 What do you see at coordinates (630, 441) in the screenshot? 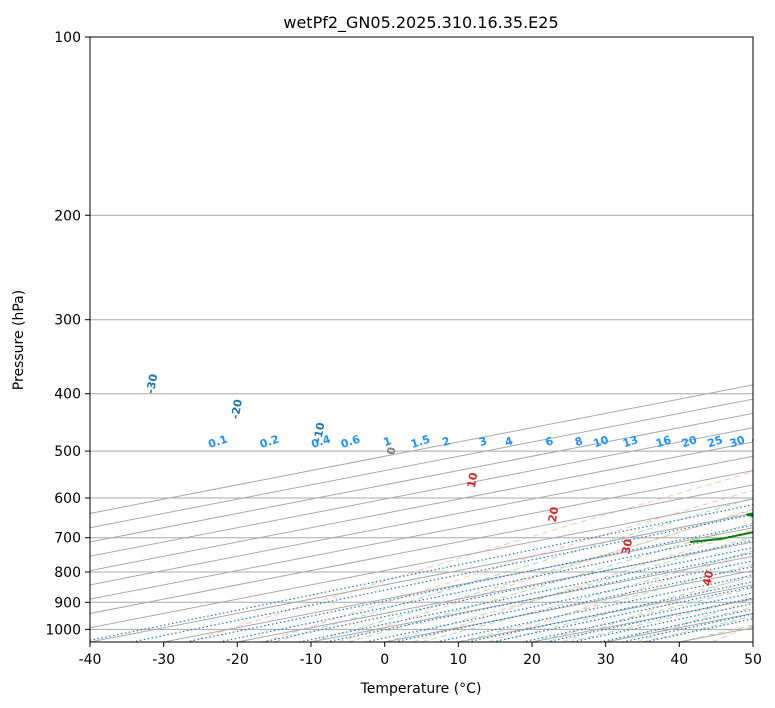
I see `mixing-ratio-label: 13` at bounding box center [630, 441].